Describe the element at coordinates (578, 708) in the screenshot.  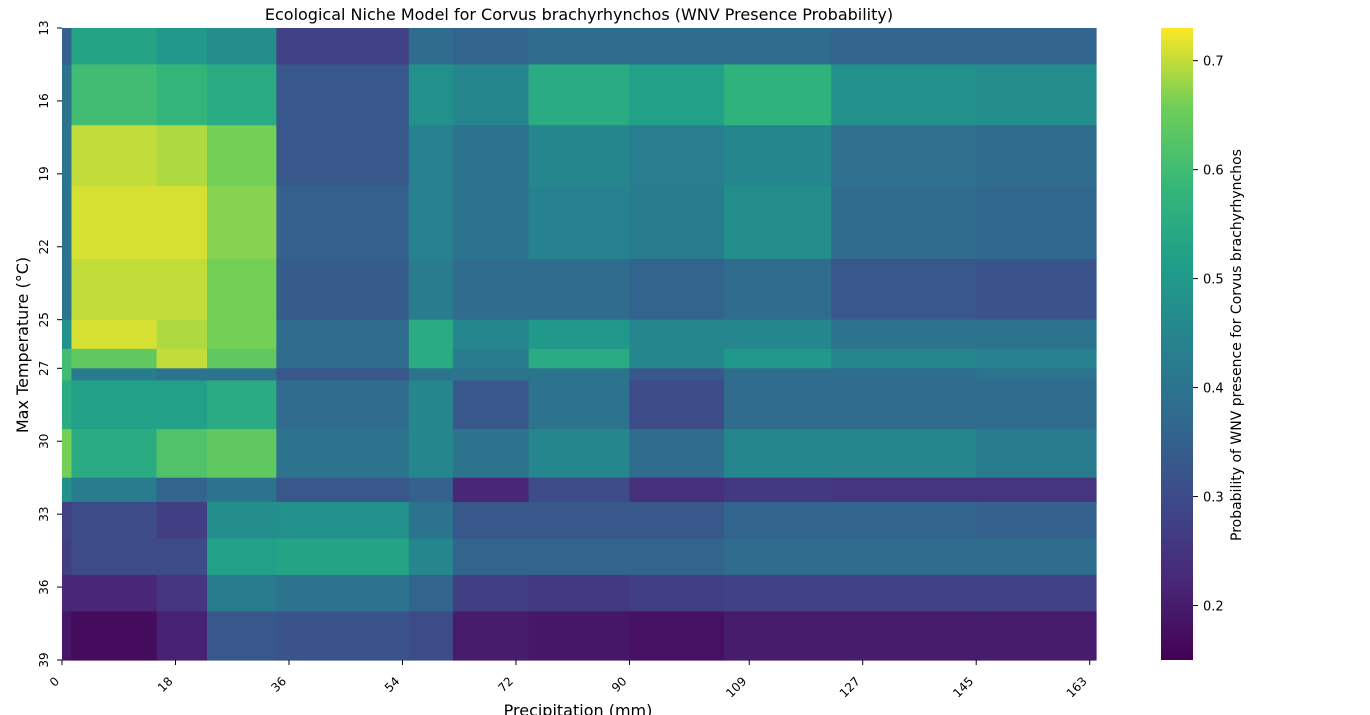
I see `x-axis-label: Precipitation (mm)` at that location.